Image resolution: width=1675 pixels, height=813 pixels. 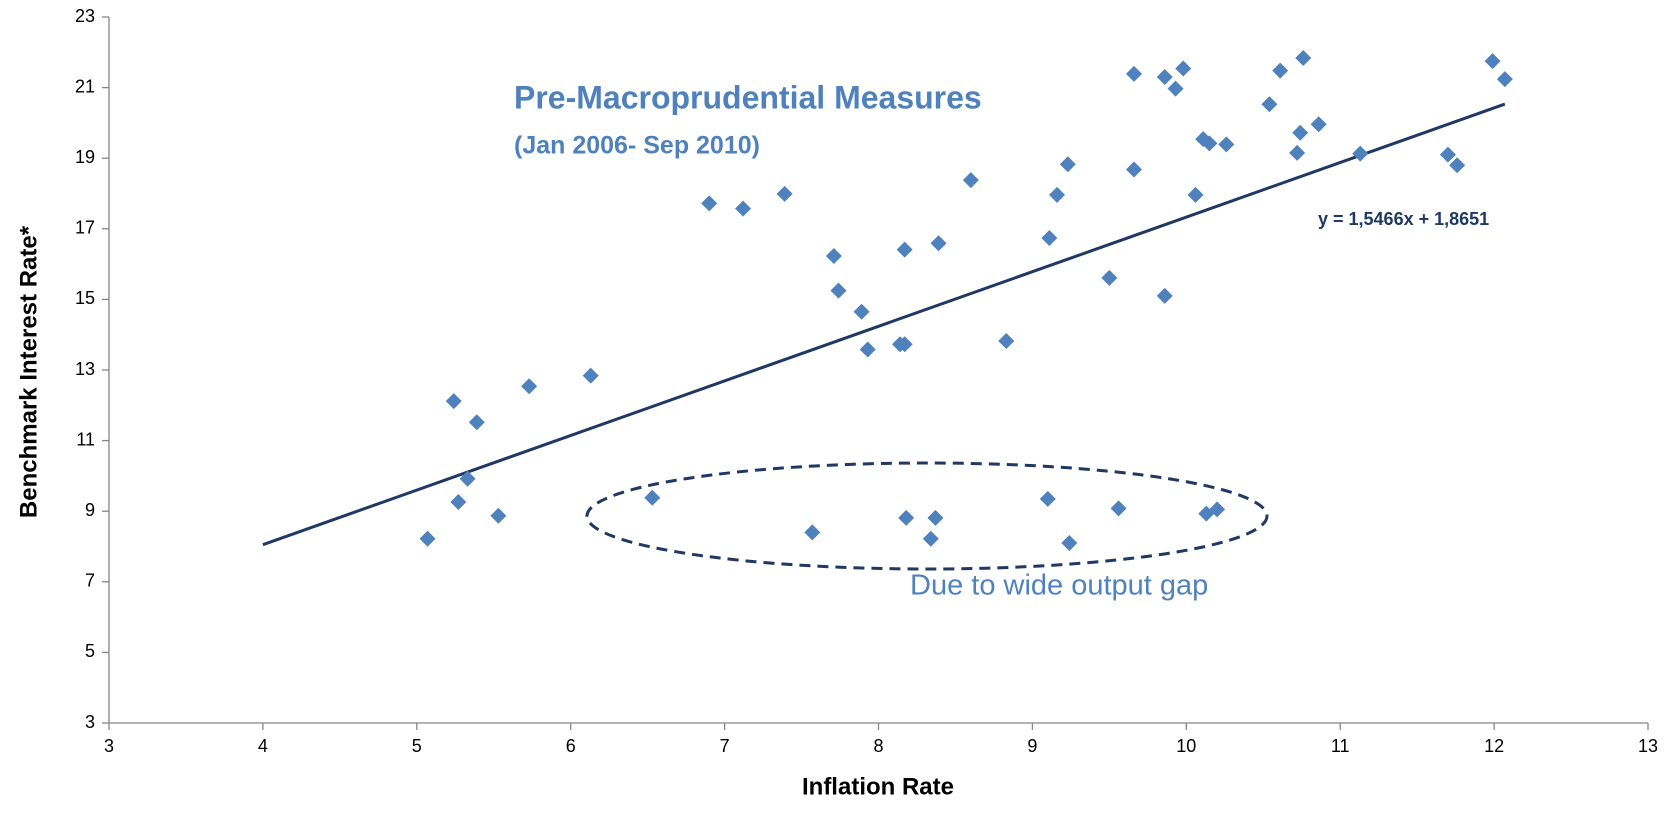 I want to click on annotation: Due to wide output gap, so click(x=1059, y=586).